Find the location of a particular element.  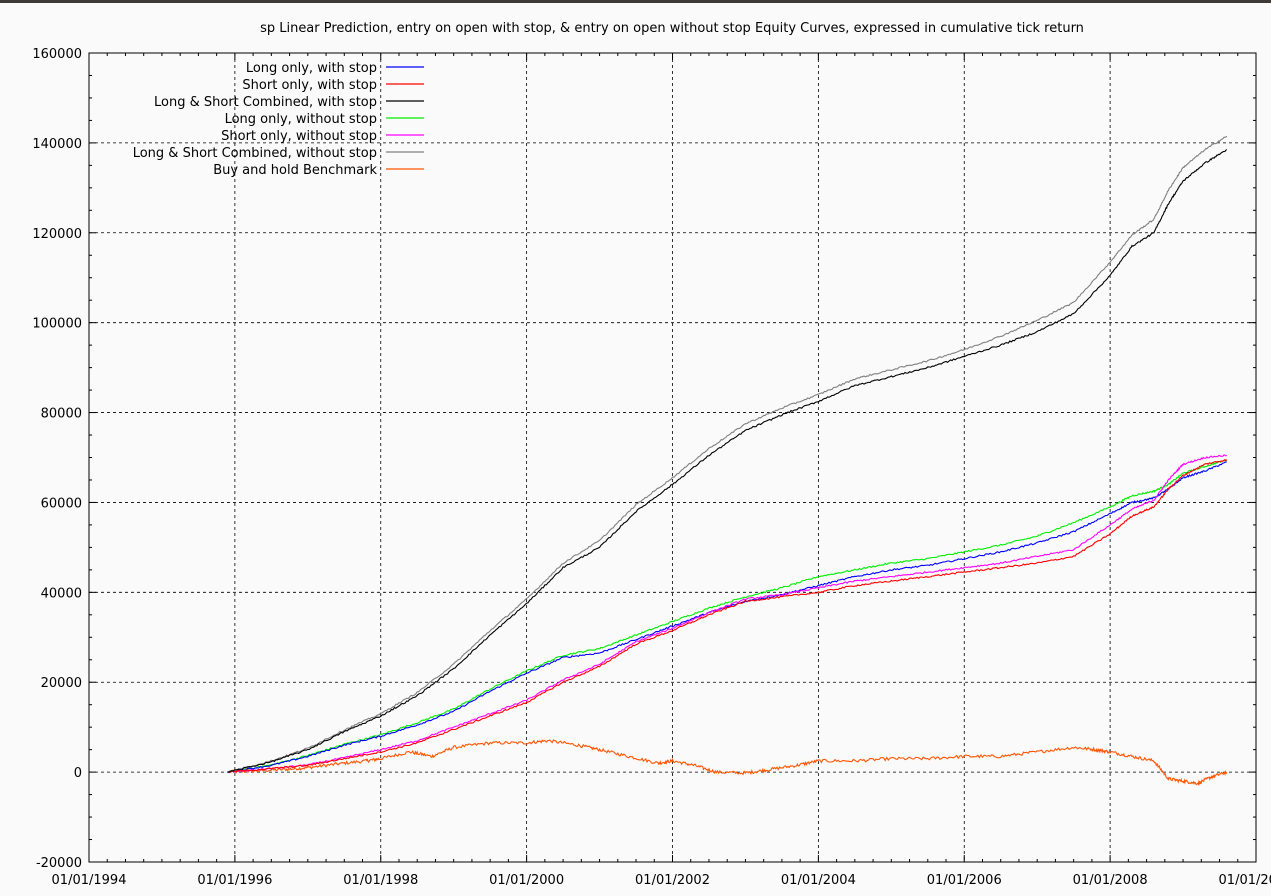

legend-entry-label: Buy and hold Benchmark is located at coordinates (295, 170).